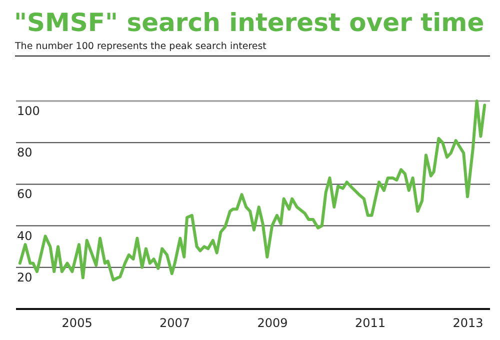 The image size is (500, 340). What do you see at coordinates (175, 323) in the screenshot?
I see `x-tick-label: 2007` at bounding box center [175, 323].